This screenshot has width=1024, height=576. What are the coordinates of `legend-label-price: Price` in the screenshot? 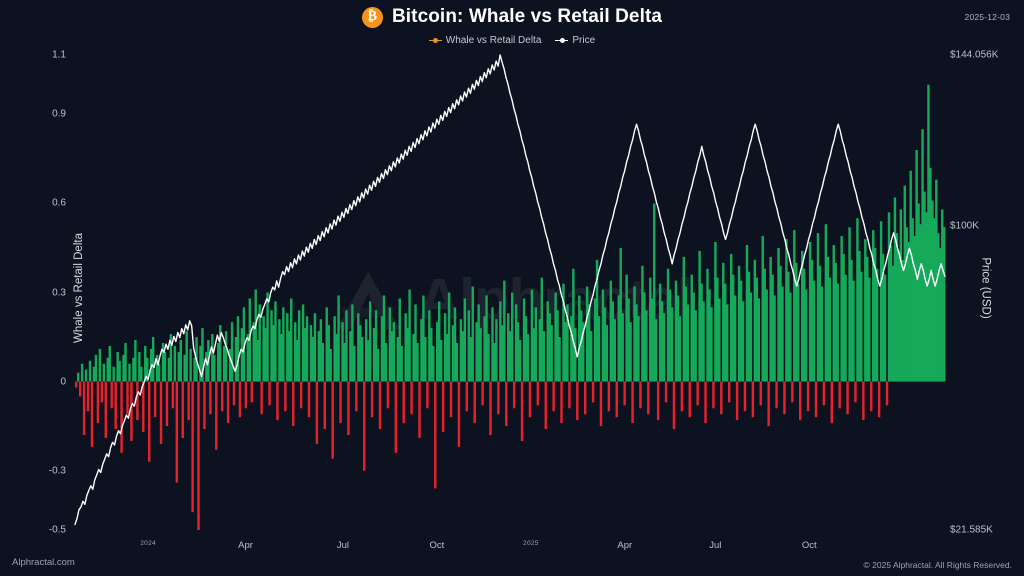 It's located at (584, 40).